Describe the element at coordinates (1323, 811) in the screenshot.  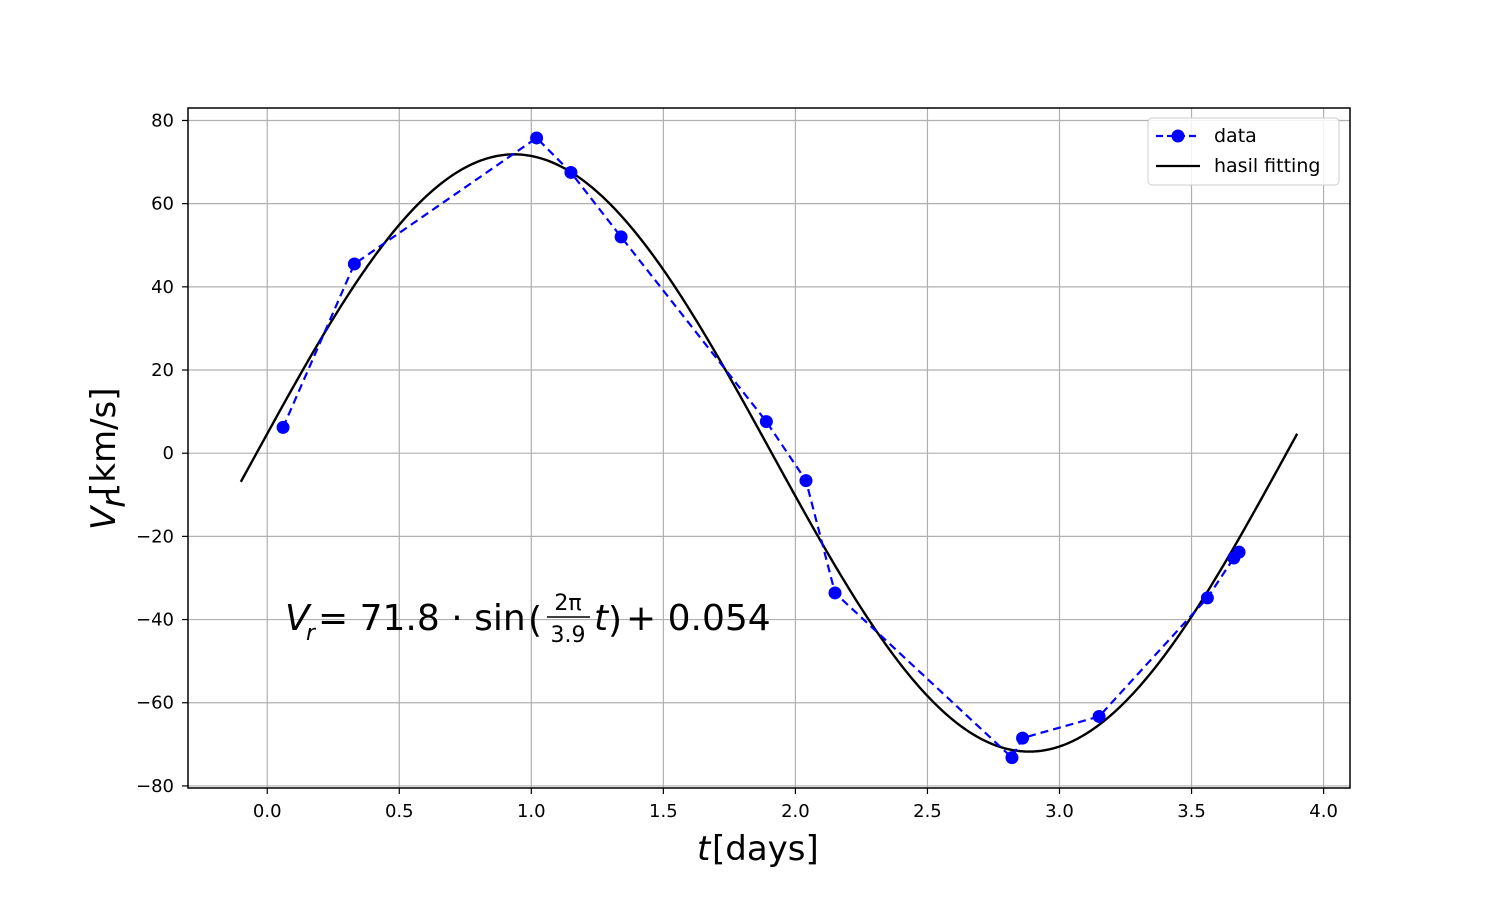
I see `x-tick-label: 4.0` at that location.